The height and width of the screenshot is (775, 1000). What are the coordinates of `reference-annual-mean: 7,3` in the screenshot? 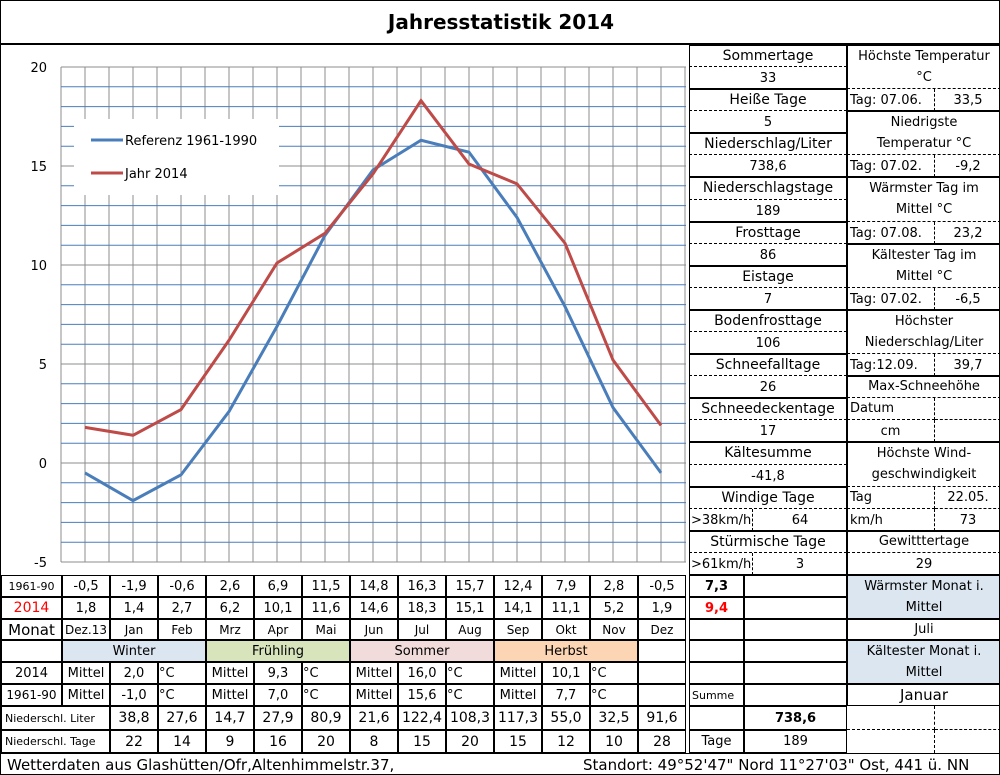 It's located at (716, 586).